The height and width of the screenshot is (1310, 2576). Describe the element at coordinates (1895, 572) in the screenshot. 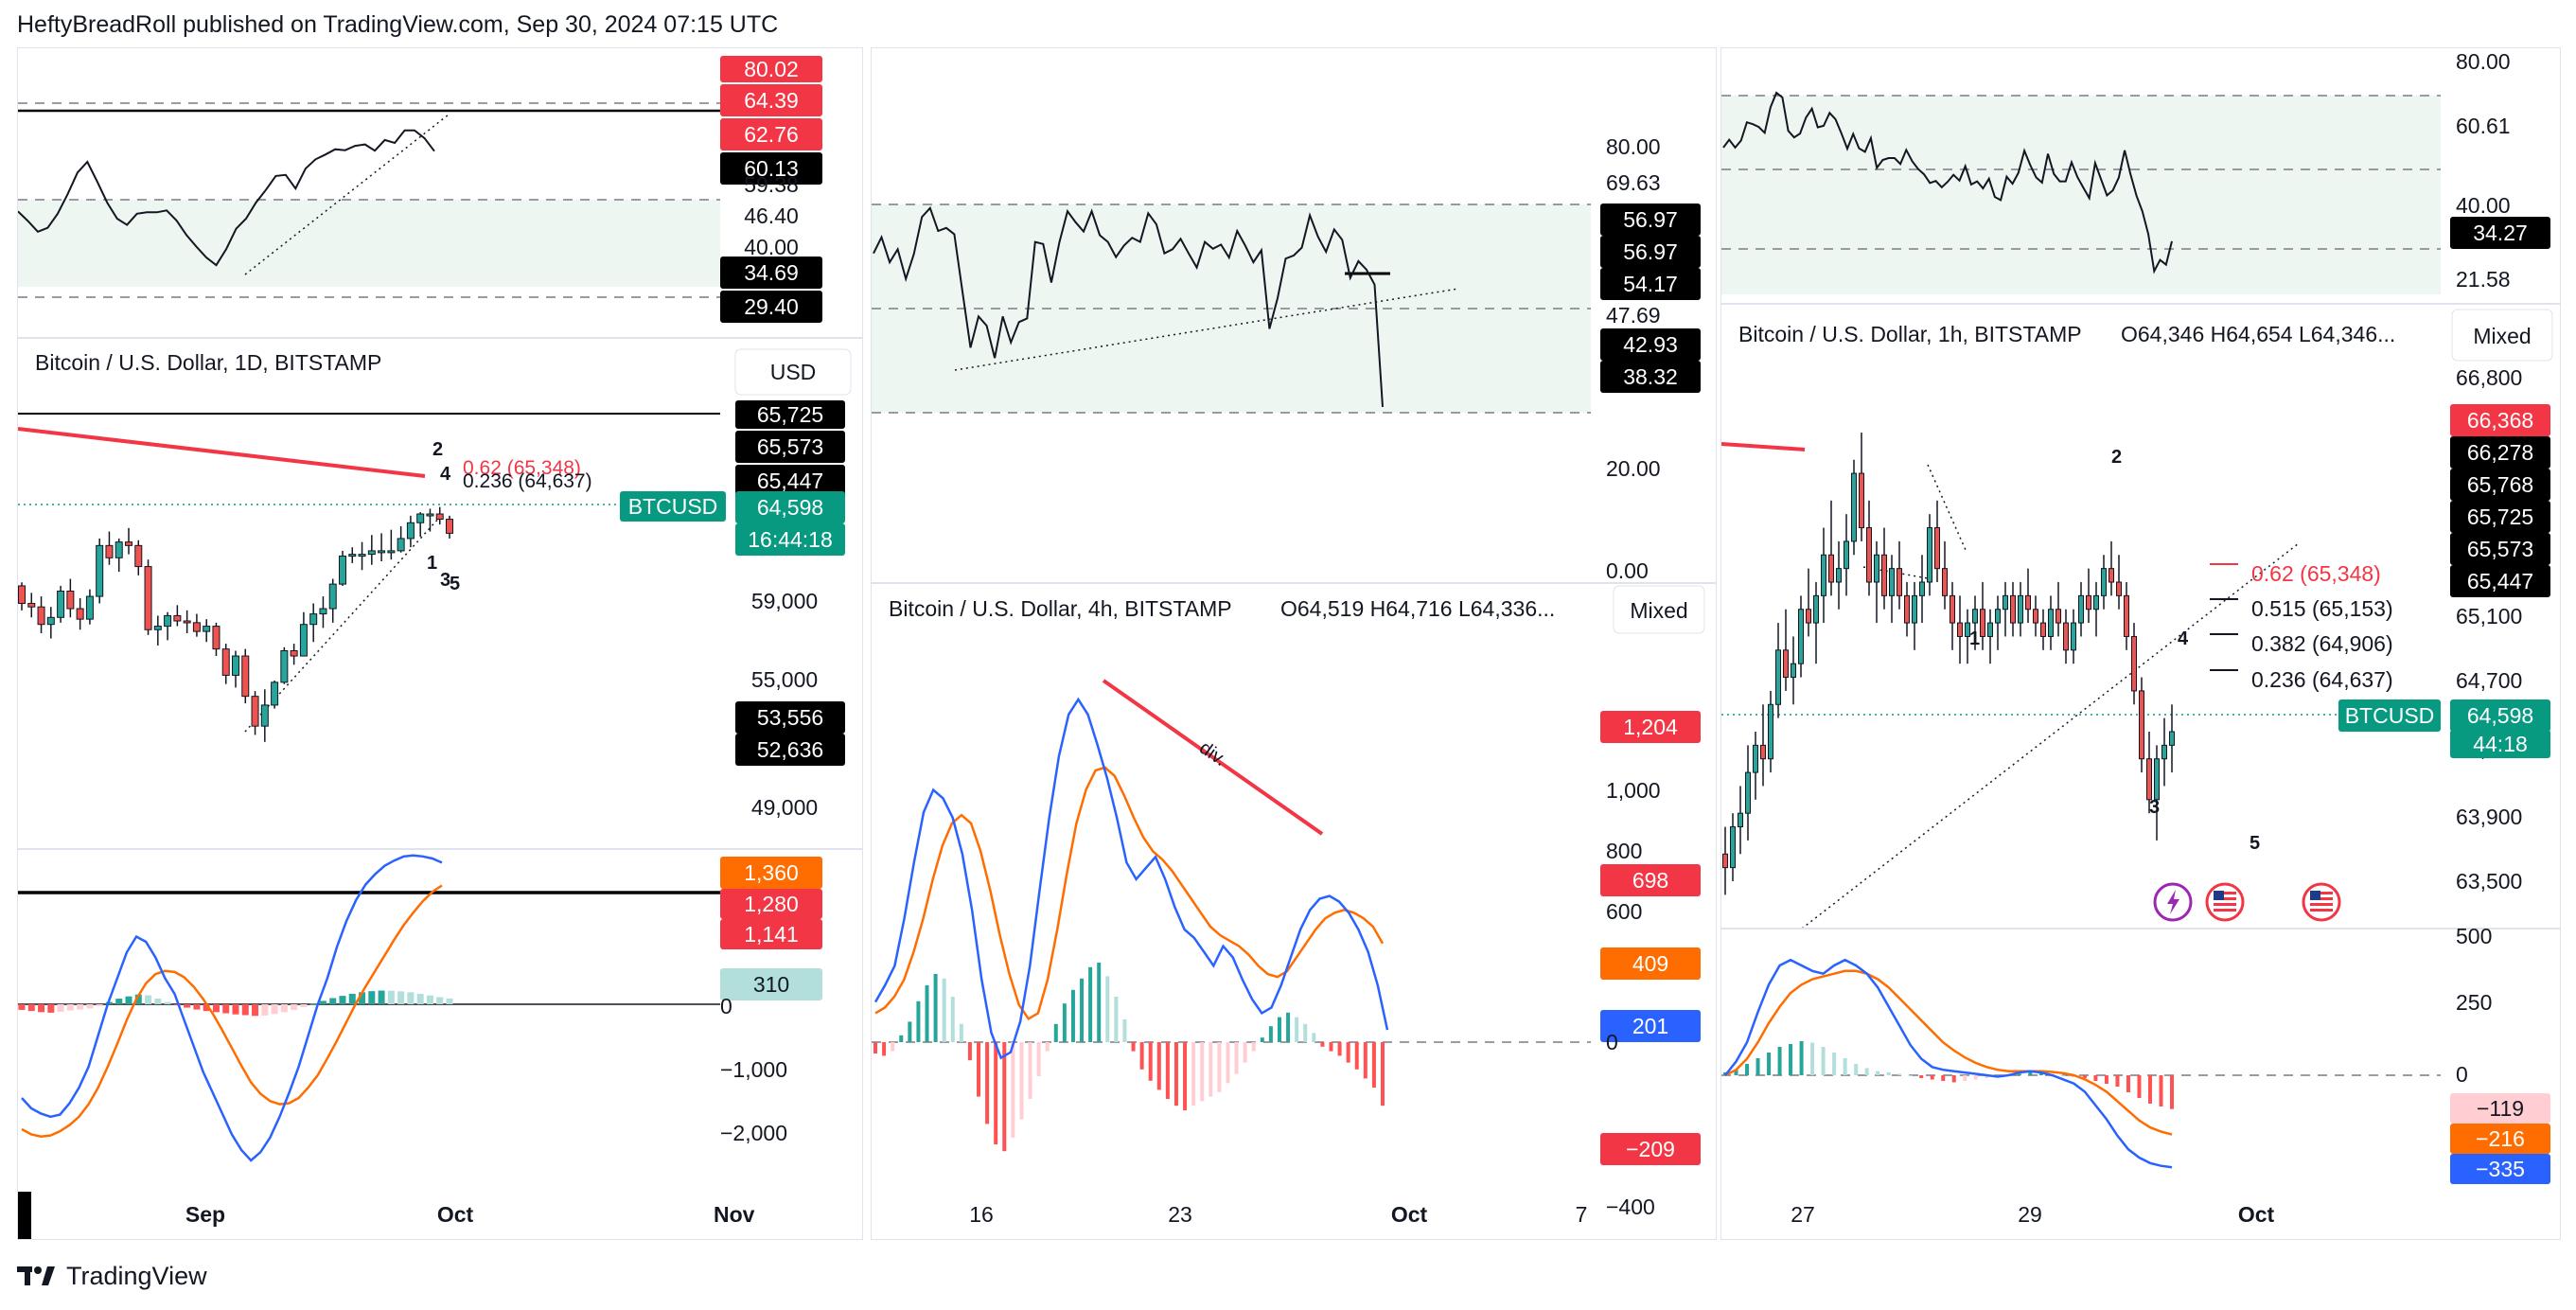

I see `wave-1-trendline-a` at that location.